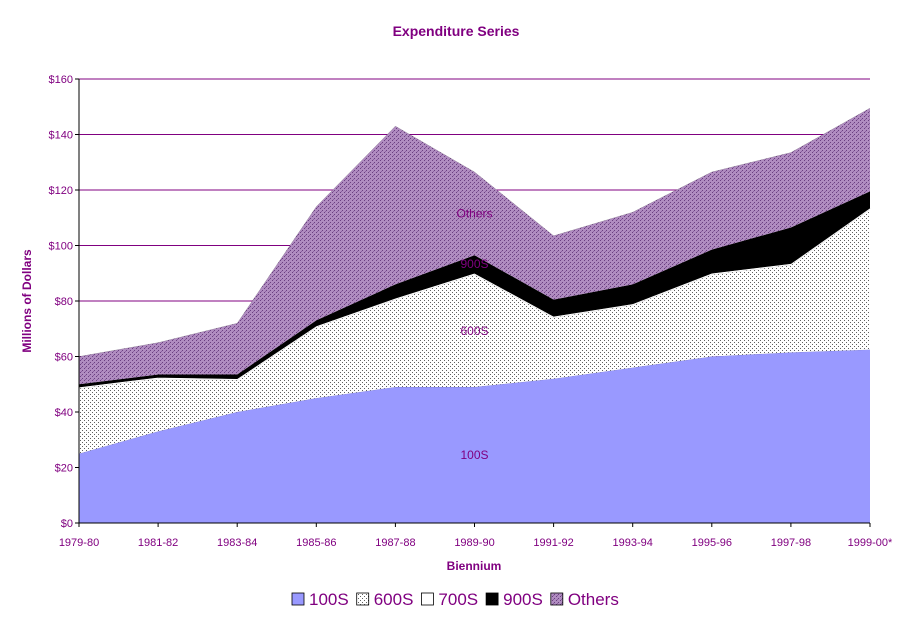  Describe the element at coordinates (64, 469) in the screenshot. I see `y-tick-label: $20` at that location.